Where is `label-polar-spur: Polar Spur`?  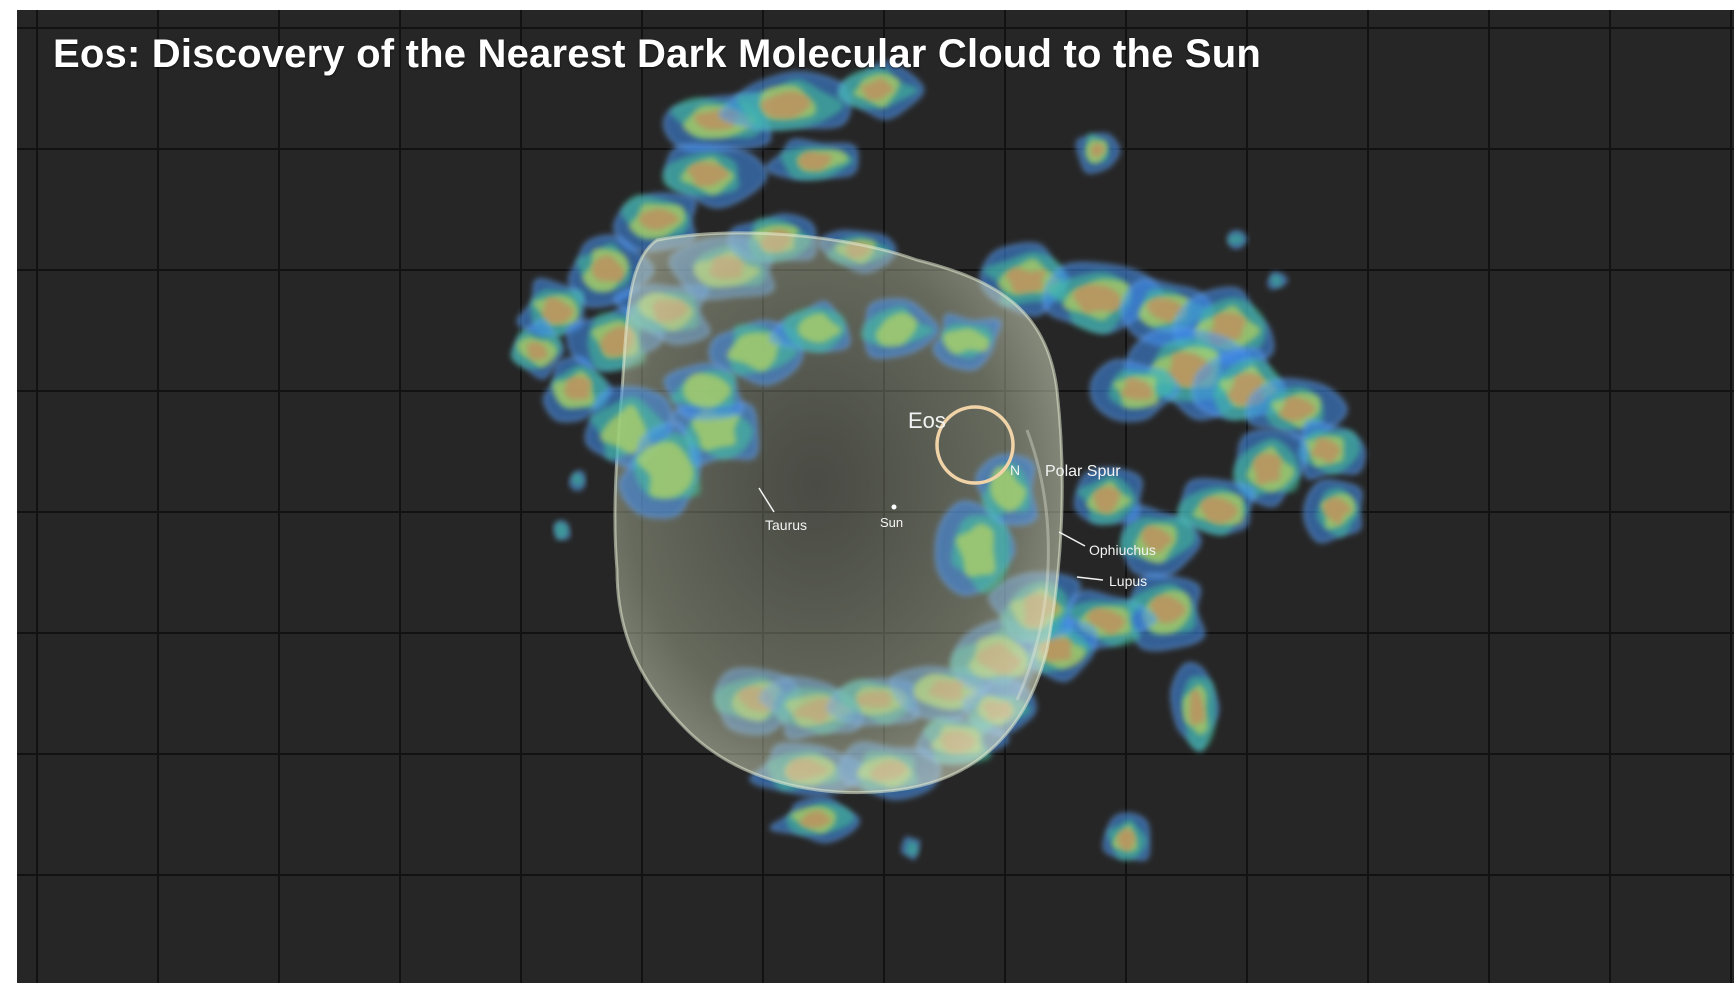
label-polar-spur: Polar Spur is located at coordinates (1083, 471).